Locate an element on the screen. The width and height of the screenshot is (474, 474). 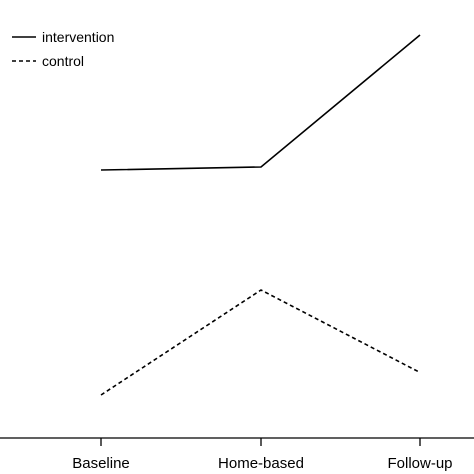
legend: intervention control is located at coordinates (63, 49).